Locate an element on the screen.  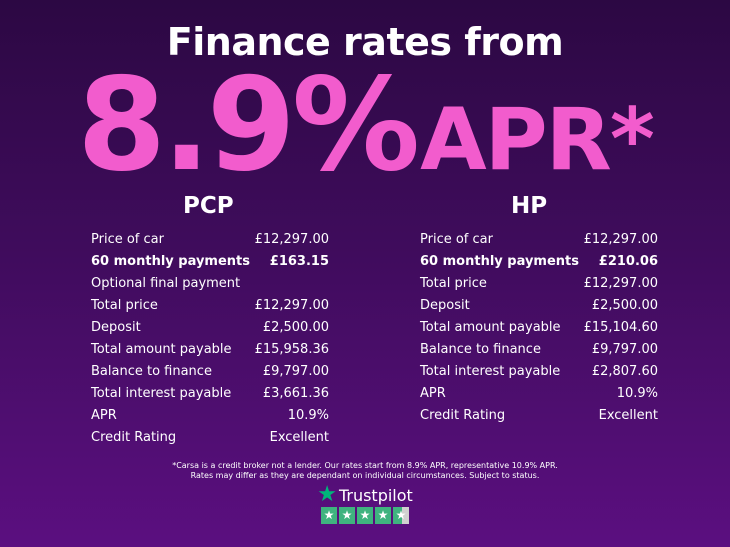
trustpilot-rating: ★ ★ ★ ★ ★ is located at coordinates (365, 515).